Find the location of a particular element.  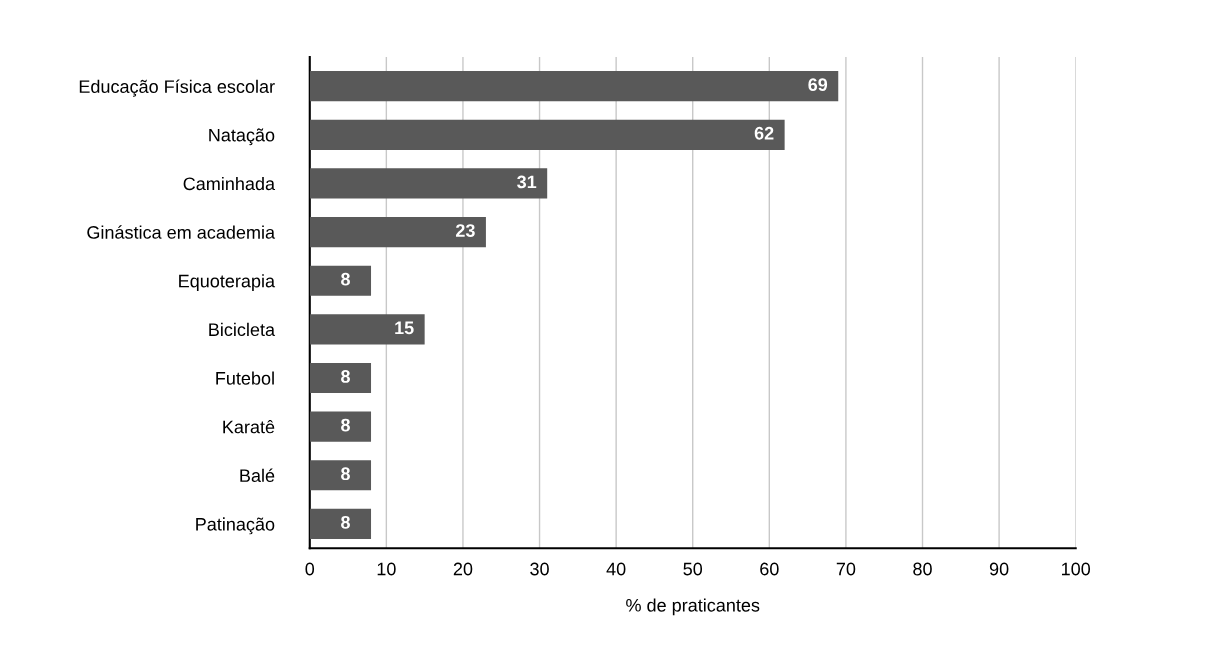

y-tick-label: Educação Física escolar is located at coordinates (177, 88).